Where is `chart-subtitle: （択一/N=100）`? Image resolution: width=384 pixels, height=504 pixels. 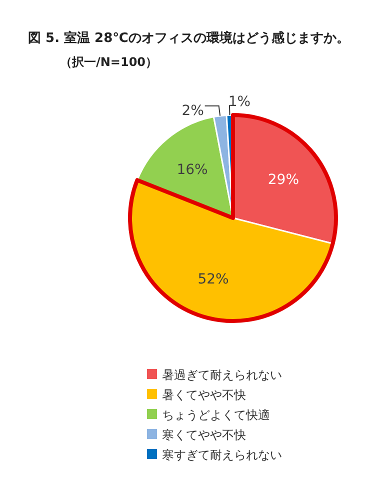
chart-subtitle: （択一/N=100） is located at coordinates (109, 62).